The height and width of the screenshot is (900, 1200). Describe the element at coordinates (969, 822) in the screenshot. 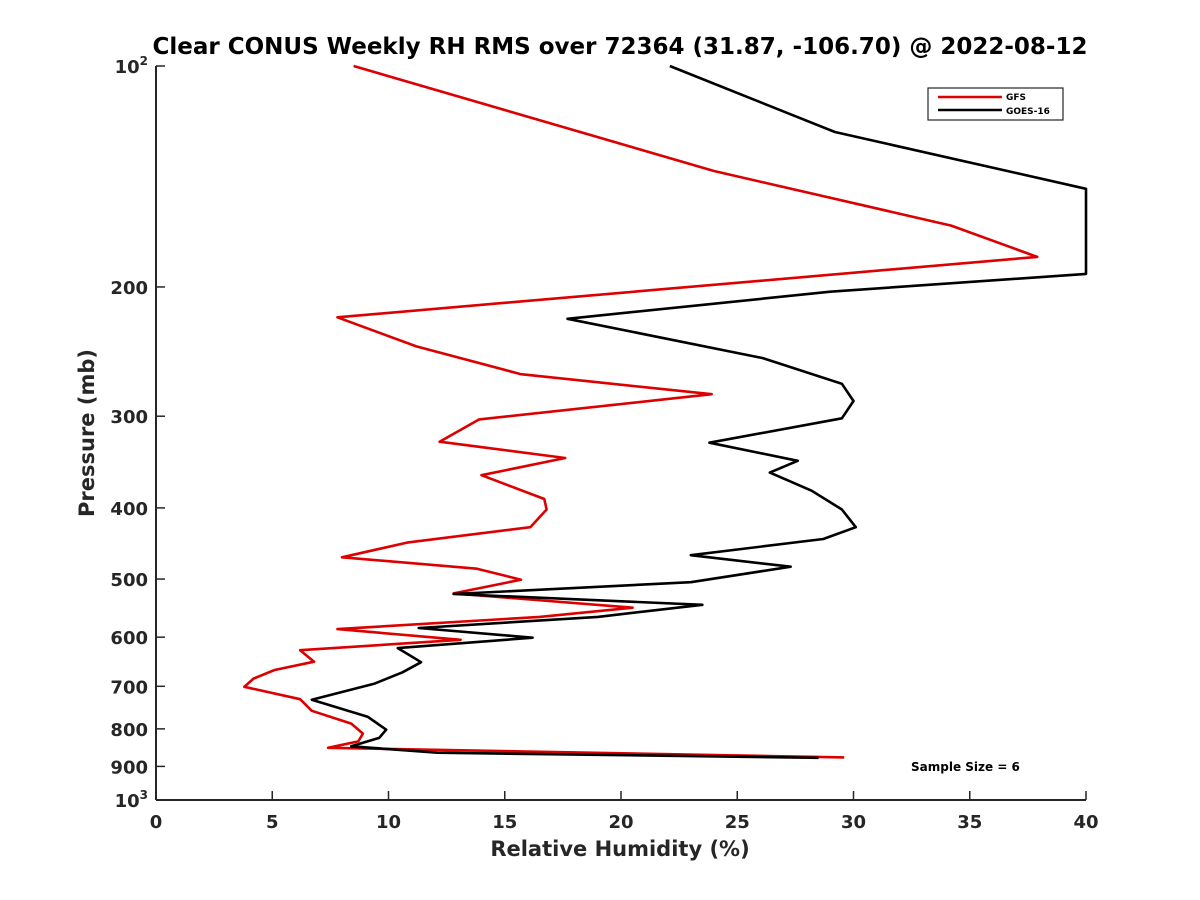

I see `x-tick-label: 35` at that location.